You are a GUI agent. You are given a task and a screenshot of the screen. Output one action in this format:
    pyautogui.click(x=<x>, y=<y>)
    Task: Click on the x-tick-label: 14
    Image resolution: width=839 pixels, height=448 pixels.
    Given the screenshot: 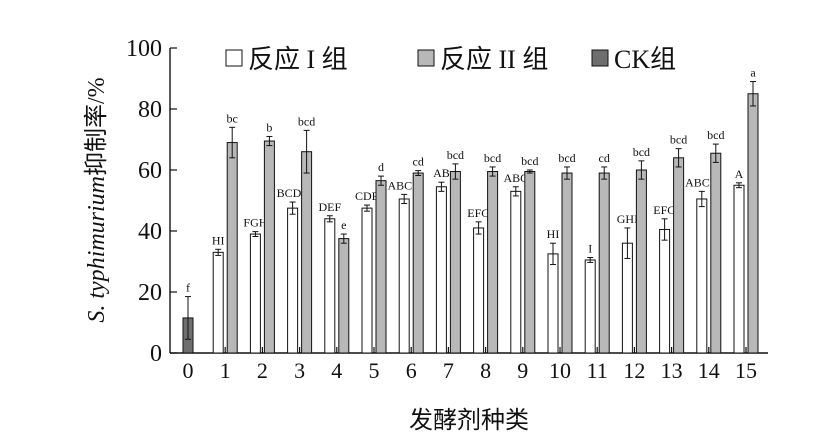 What is the action you would take?
    pyautogui.click(x=709, y=370)
    